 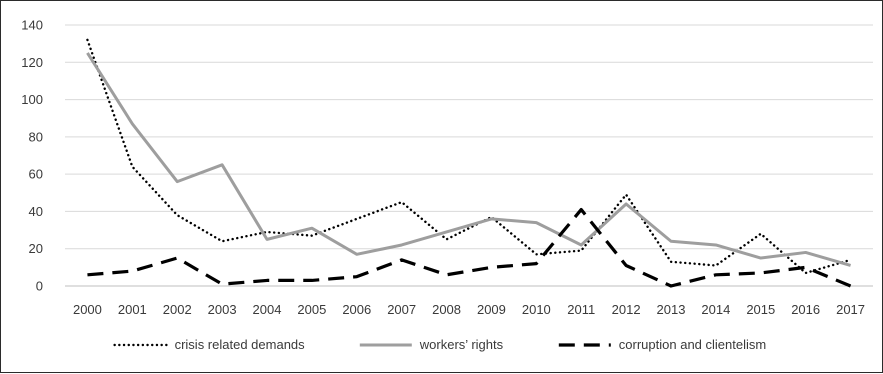 I want to click on x-tick-label: 2000, so click(x=87, y=309).